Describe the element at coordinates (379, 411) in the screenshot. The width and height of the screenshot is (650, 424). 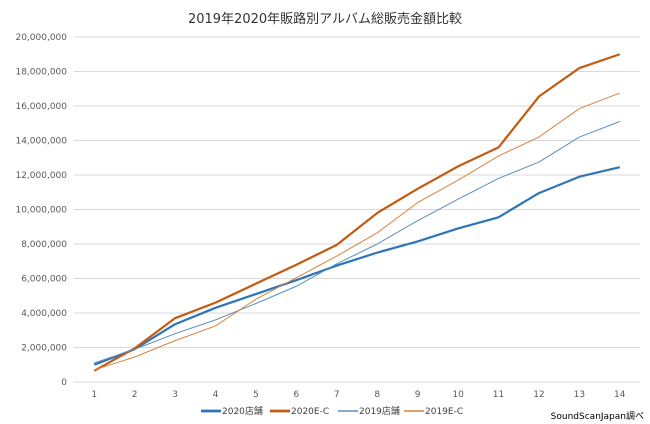
I see `legend-label: 2019店舗` at that location.